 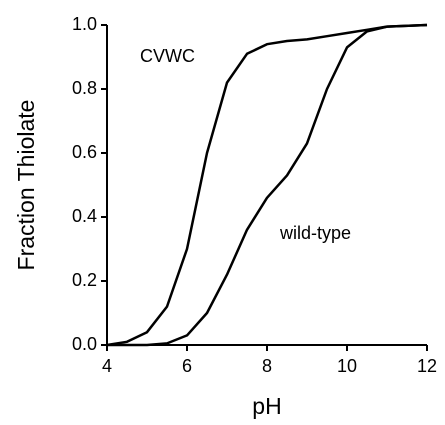 I want to click on x-axis-title: pH, so click(x=266, y=406).